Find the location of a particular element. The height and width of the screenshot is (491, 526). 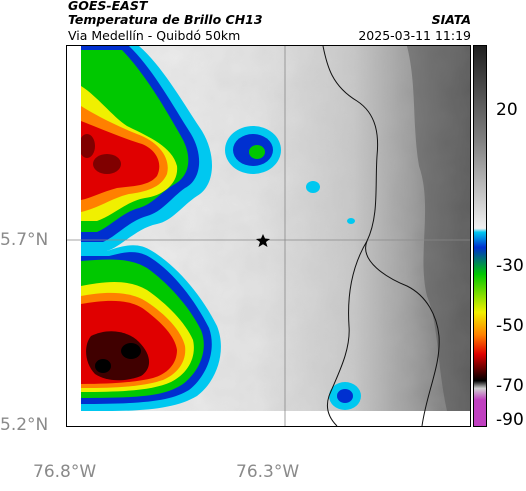

colorbar-tick-minus-70: -70 is located at coordinates (510, 386).